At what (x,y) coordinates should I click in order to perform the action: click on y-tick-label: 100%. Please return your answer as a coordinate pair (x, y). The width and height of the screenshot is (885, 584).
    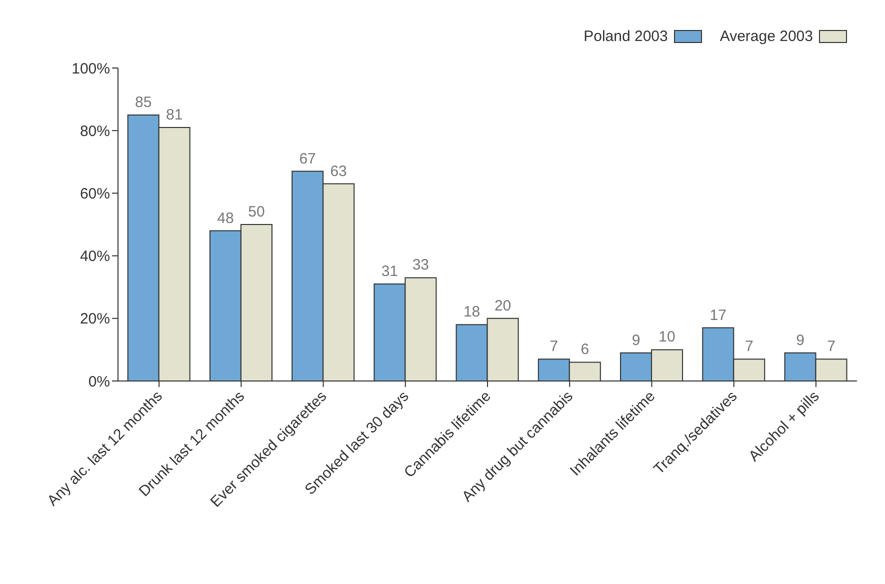
    Looking at the image, I should click on (91, 69).